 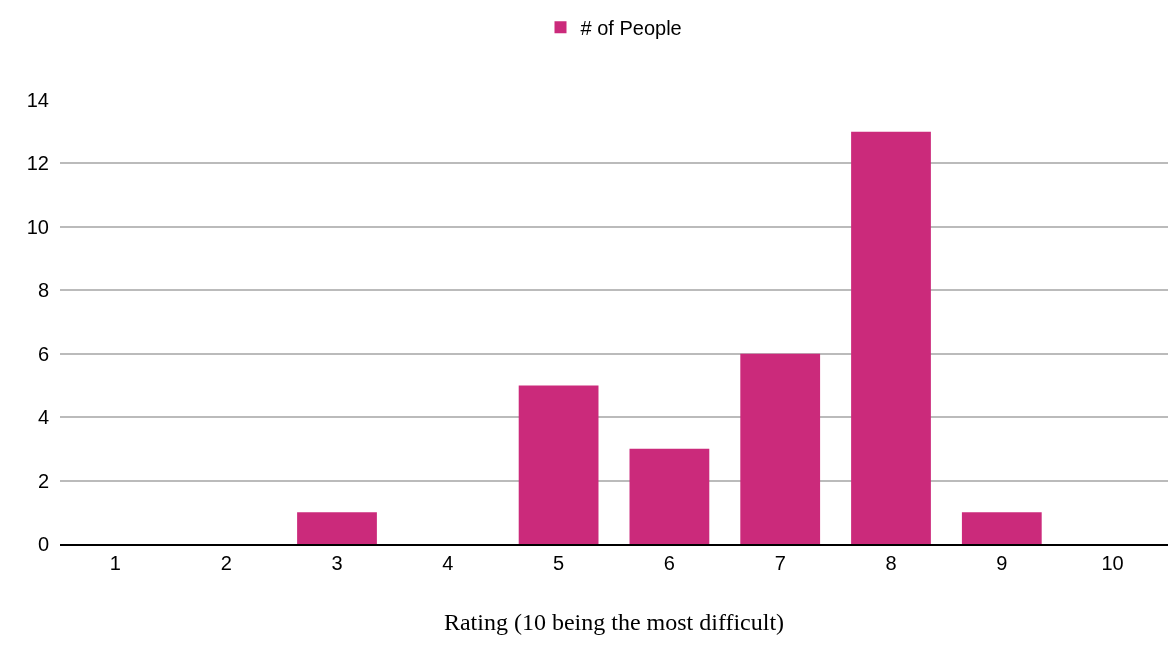 What do you see at coordinates (1112, 563) in the screenshot?
I see `x-tick-label: 10` at bounding box center [1112, 563].